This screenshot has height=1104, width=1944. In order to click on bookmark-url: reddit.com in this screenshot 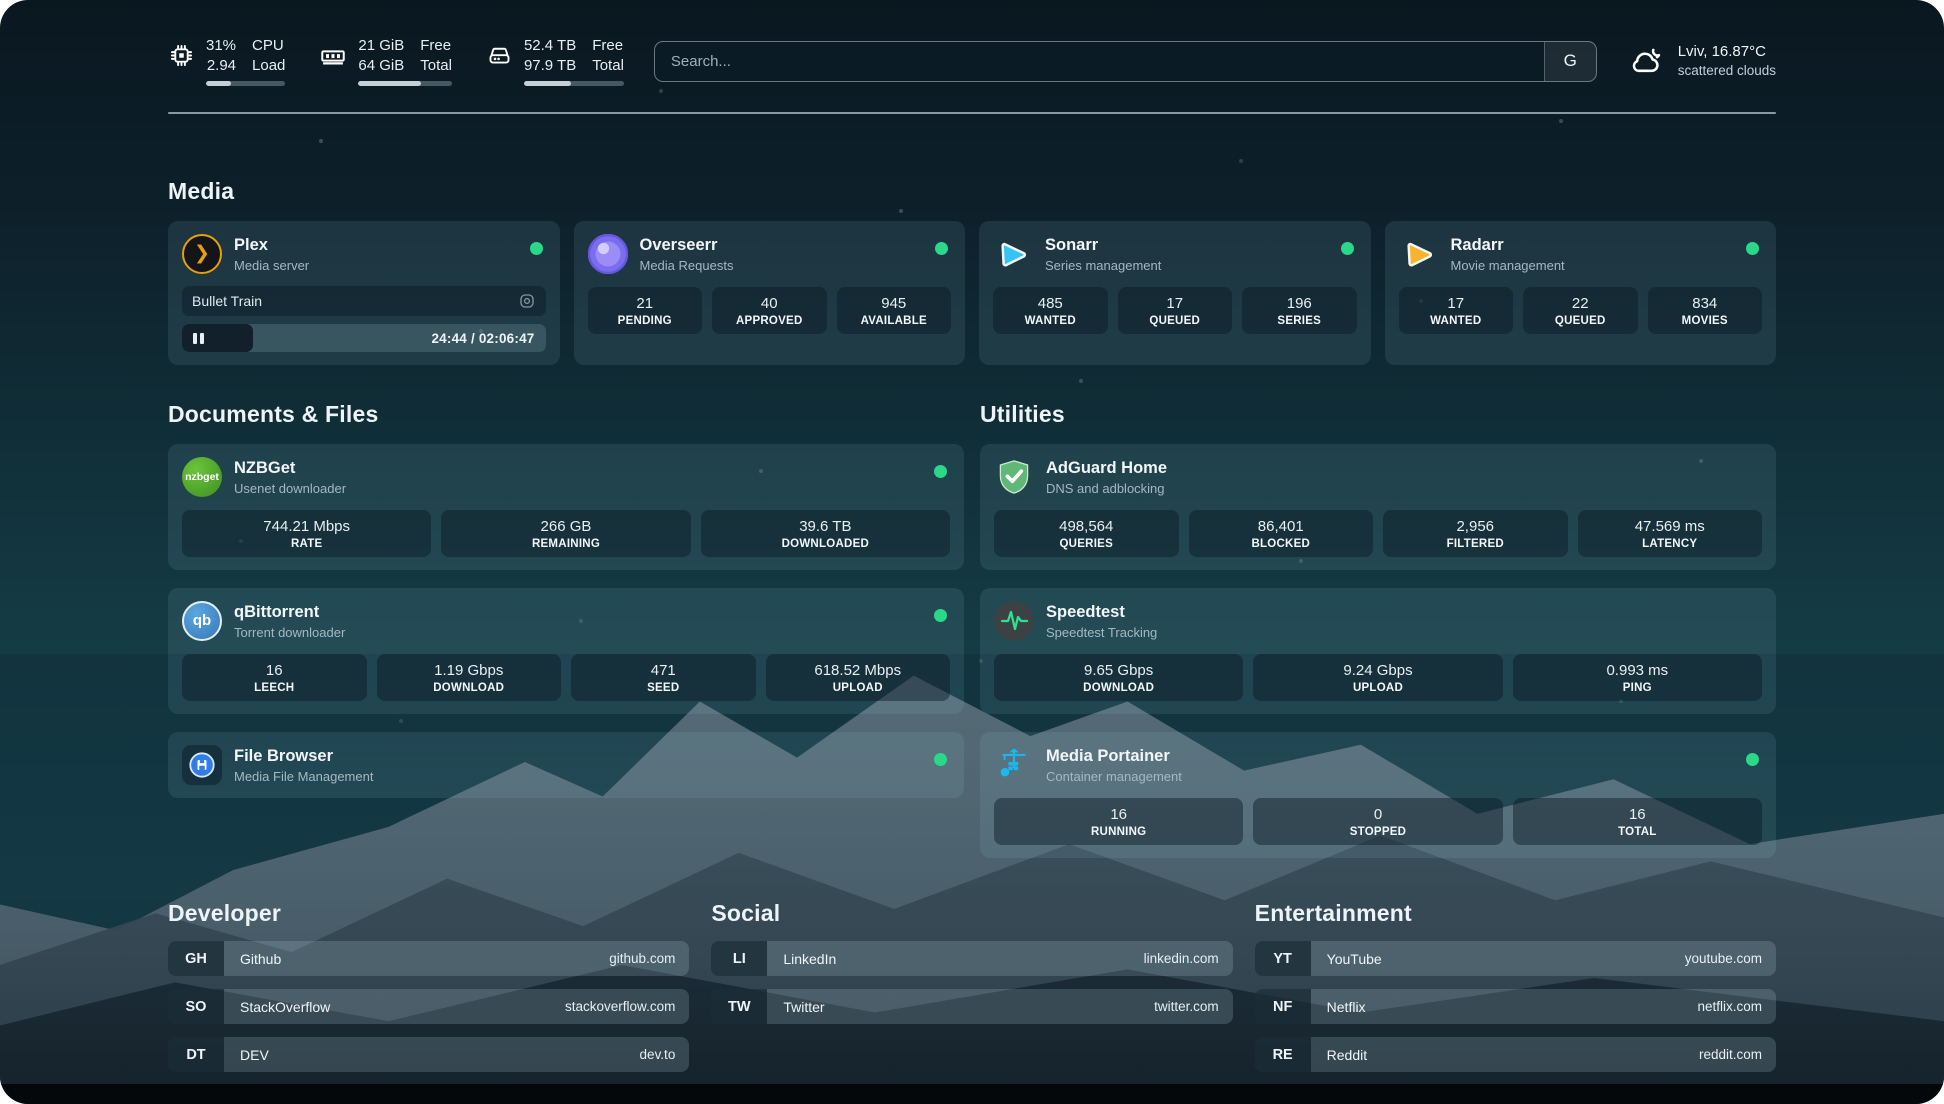, I will do `click(1730, 1054)`.